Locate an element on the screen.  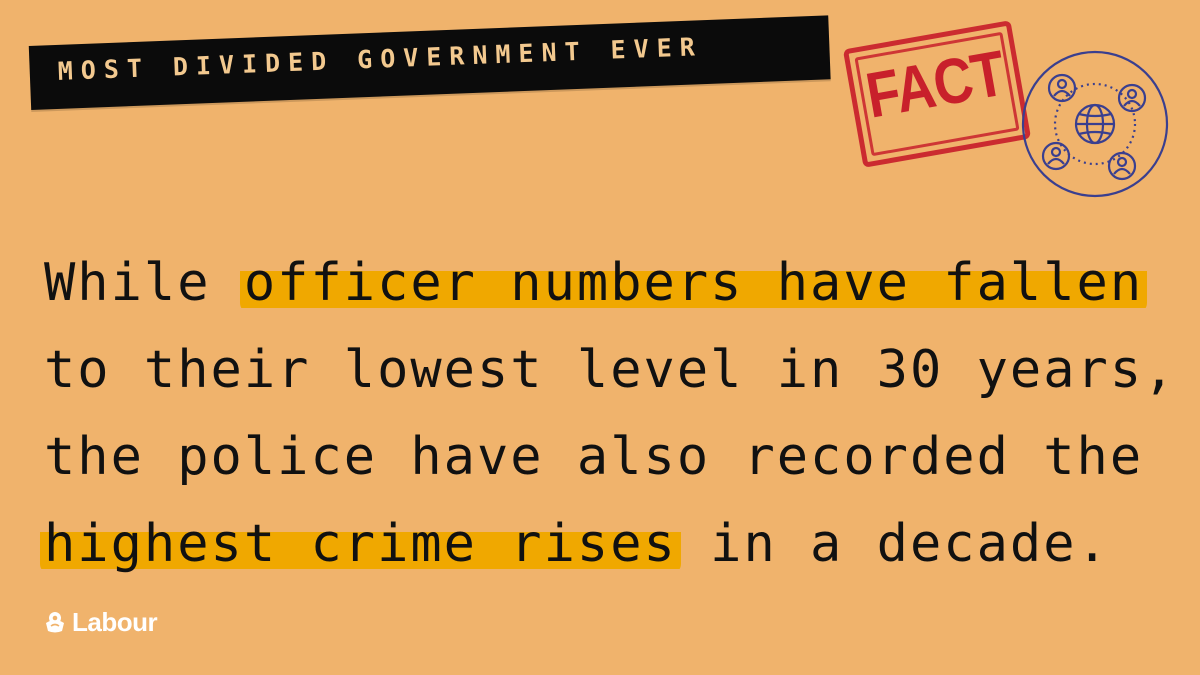
highlight-highest-crime-rises: highest crime rises is located at coordinates (360, 544).